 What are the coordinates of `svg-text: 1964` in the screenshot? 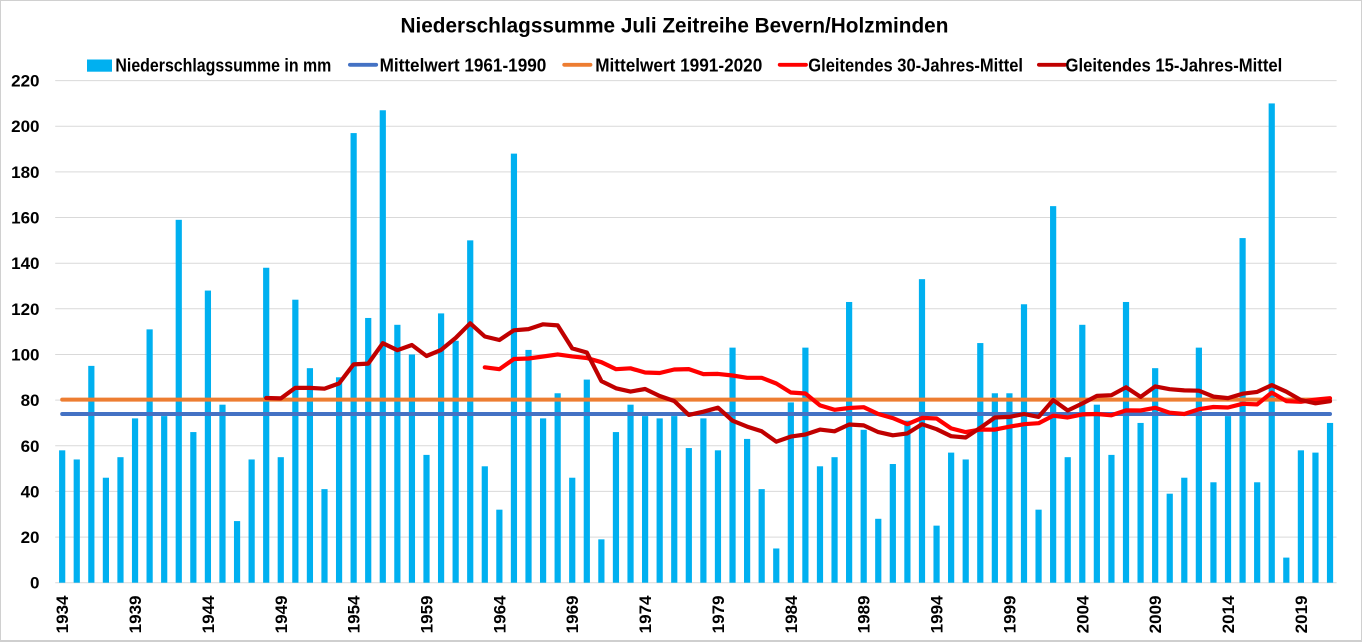 It's located at (499, 614).